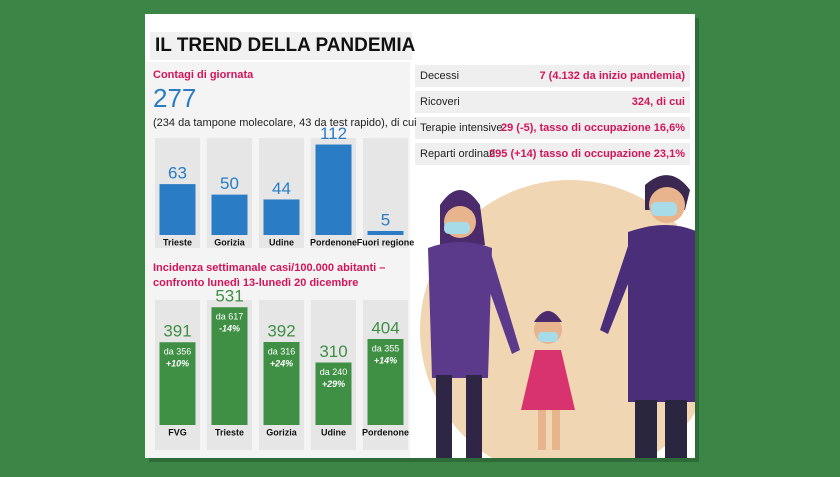 This screenshot has height=477, width=840. What do you see at coordinates (174, 98) in the screenshot?
I see `chart-total: 277` at bounding box center [174, 98].